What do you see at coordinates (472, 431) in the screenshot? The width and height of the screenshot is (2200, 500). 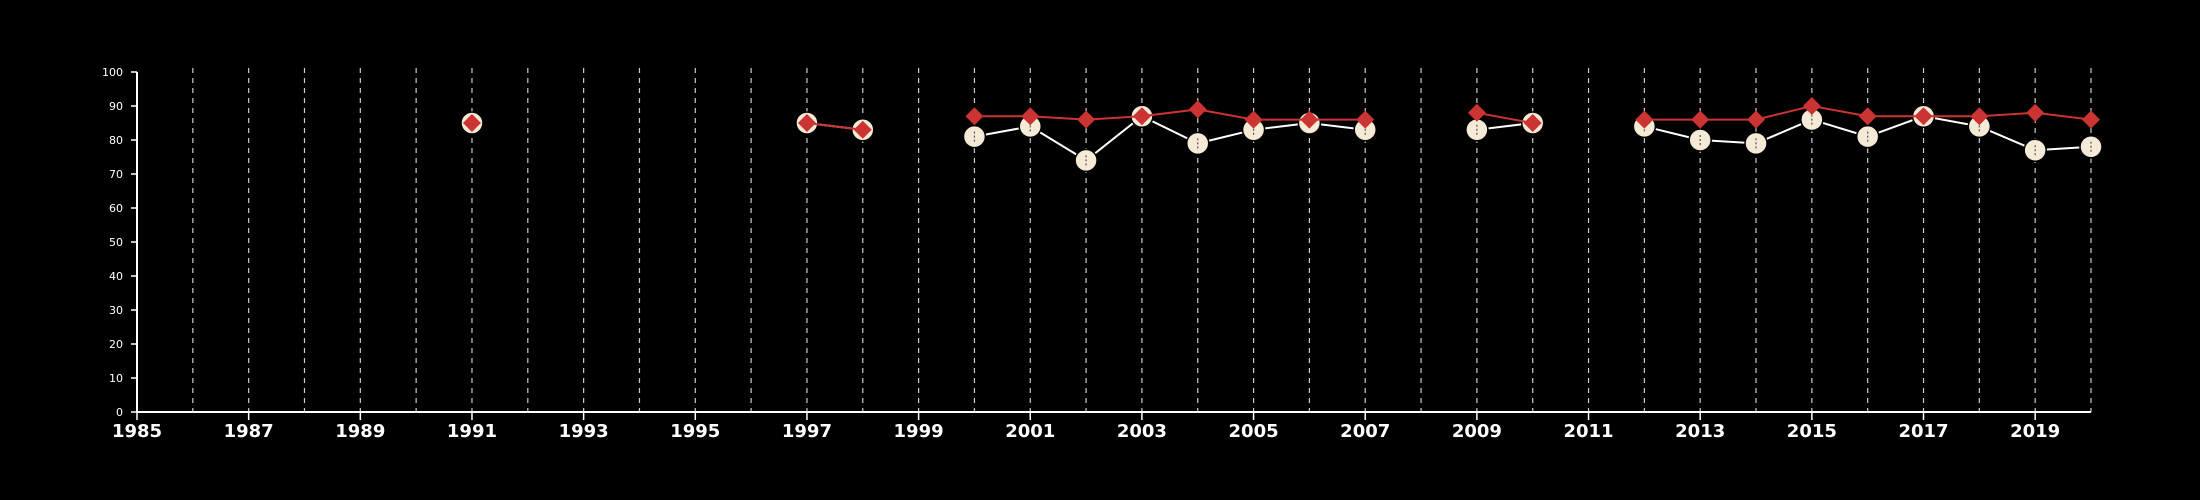 I see `x-tick-label-1991: 1991` at bounding box center [472, 431].